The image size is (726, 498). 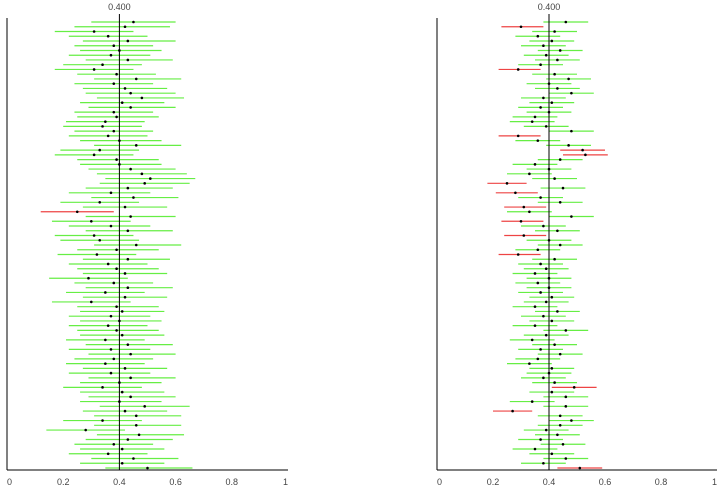 What do you see at coordinates (119, 482) in the screenshot?
I see `x-tick-label: 0.4` at bounding box center [119, 482].